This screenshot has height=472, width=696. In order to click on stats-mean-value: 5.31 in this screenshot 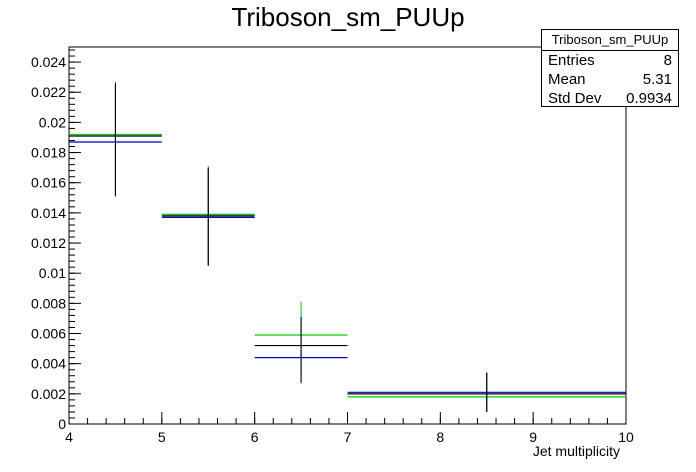, I will do `click(657, 79)`.